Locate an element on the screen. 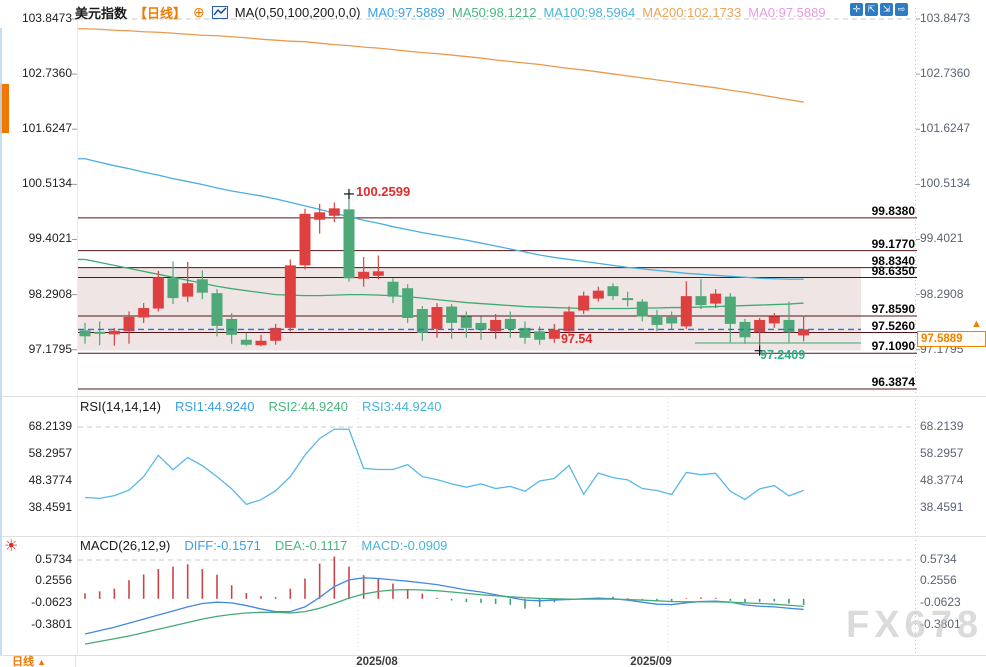  macd-axis-label-left: -0.3801 is located at coordinates (51, 623).